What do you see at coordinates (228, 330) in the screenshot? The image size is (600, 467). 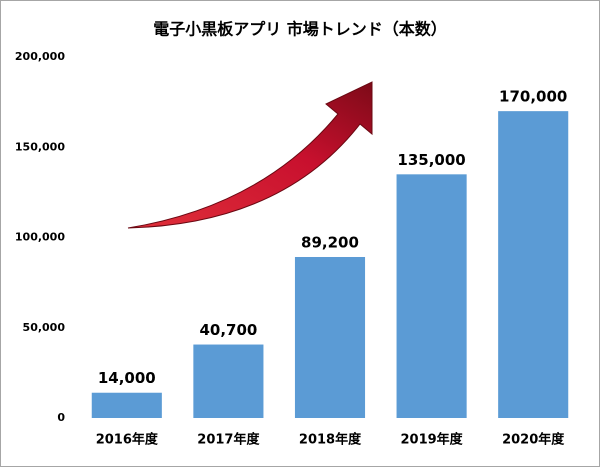 I see `value-label: 40,700` at bounding box center [228, 330].